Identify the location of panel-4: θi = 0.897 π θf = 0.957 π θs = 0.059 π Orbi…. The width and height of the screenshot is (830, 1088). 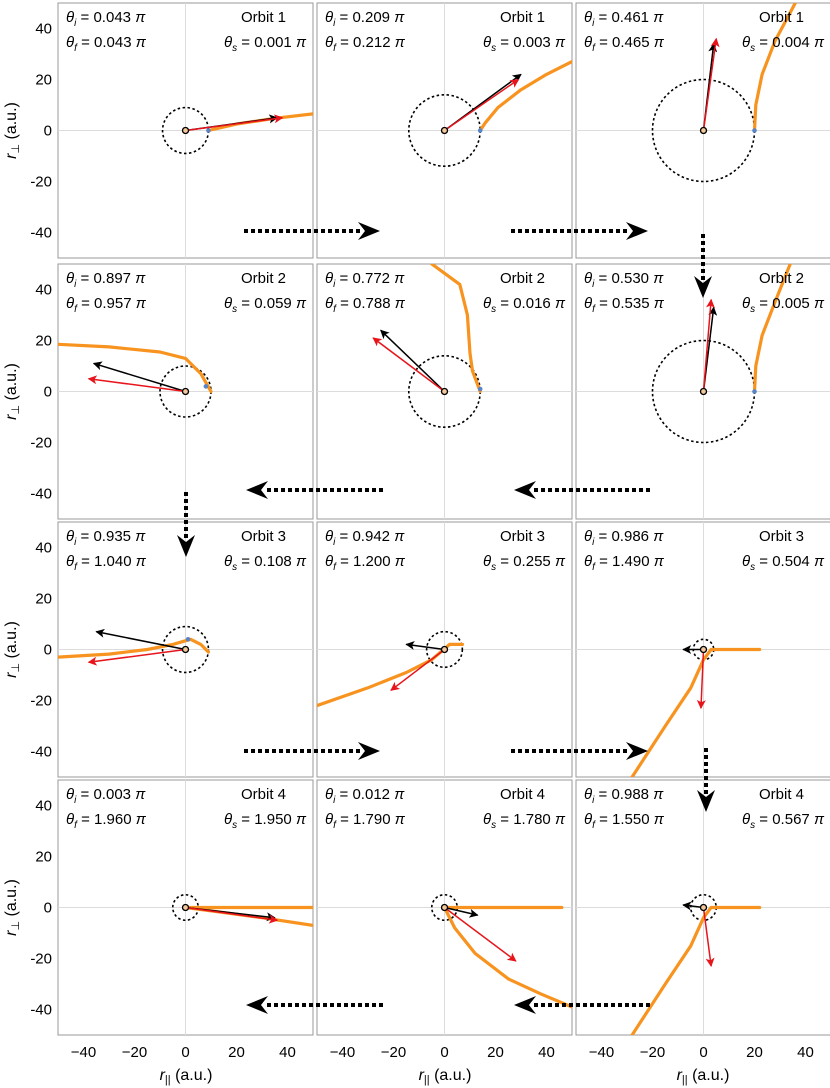
(185, 391).